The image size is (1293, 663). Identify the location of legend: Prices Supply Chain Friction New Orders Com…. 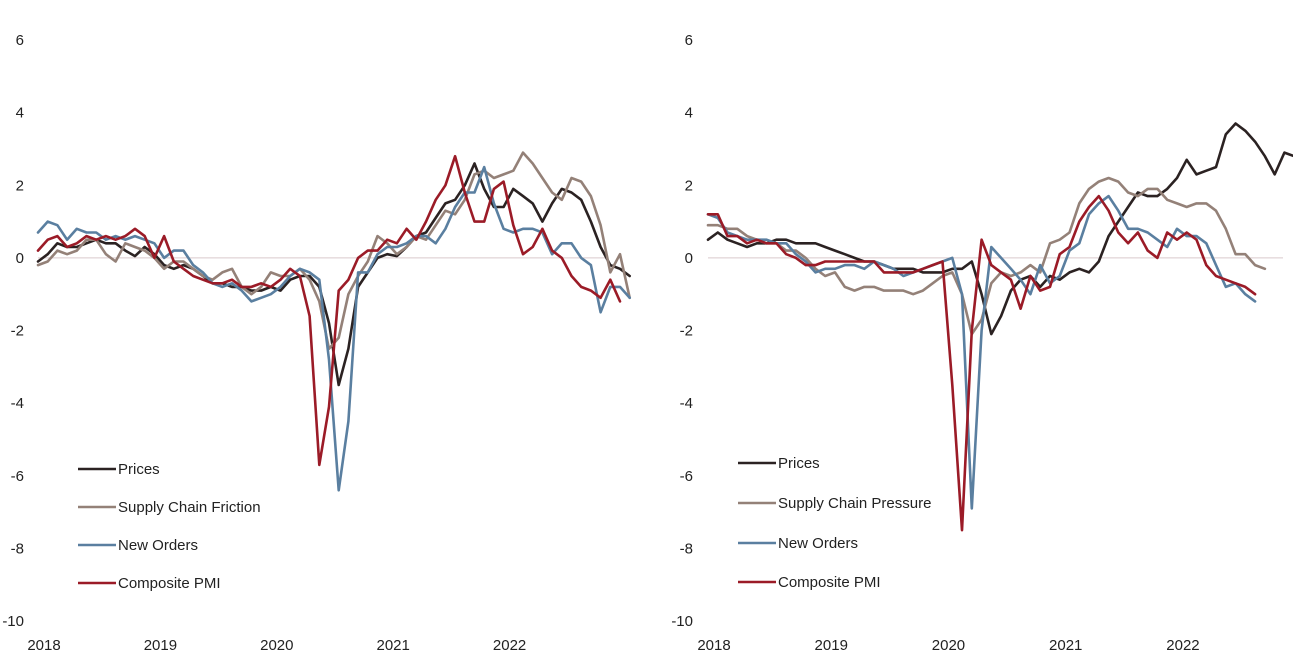
(169, 526).